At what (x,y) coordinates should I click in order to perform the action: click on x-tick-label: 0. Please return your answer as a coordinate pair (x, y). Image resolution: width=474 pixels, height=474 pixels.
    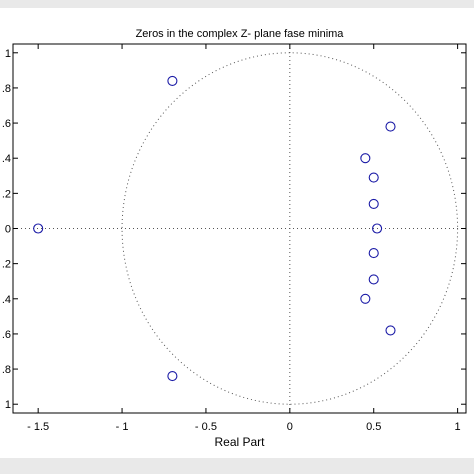
    Looking at the image, I should click on (290, 427).